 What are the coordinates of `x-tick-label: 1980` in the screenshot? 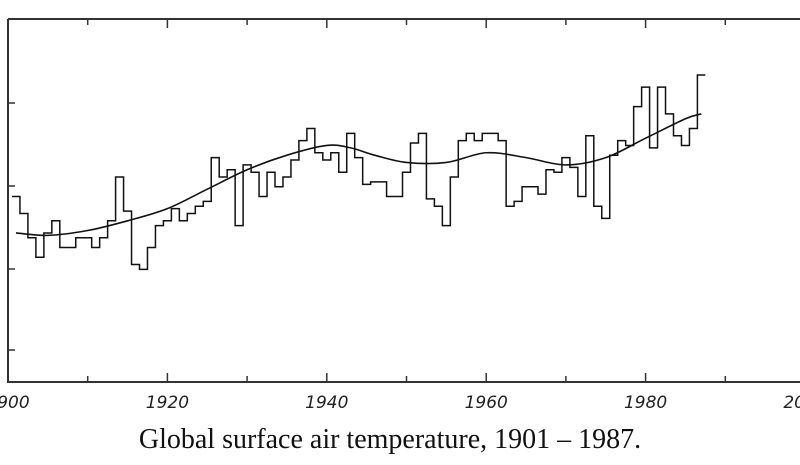 It's located at (645, 403).